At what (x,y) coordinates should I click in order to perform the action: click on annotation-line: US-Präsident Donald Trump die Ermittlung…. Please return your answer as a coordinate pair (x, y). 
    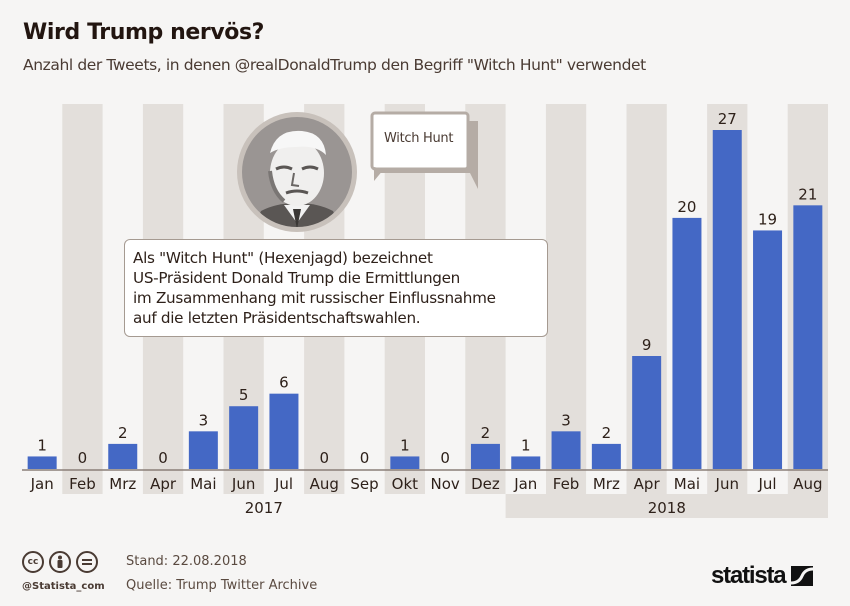
    Looking at the image, I should click on (296, 278).